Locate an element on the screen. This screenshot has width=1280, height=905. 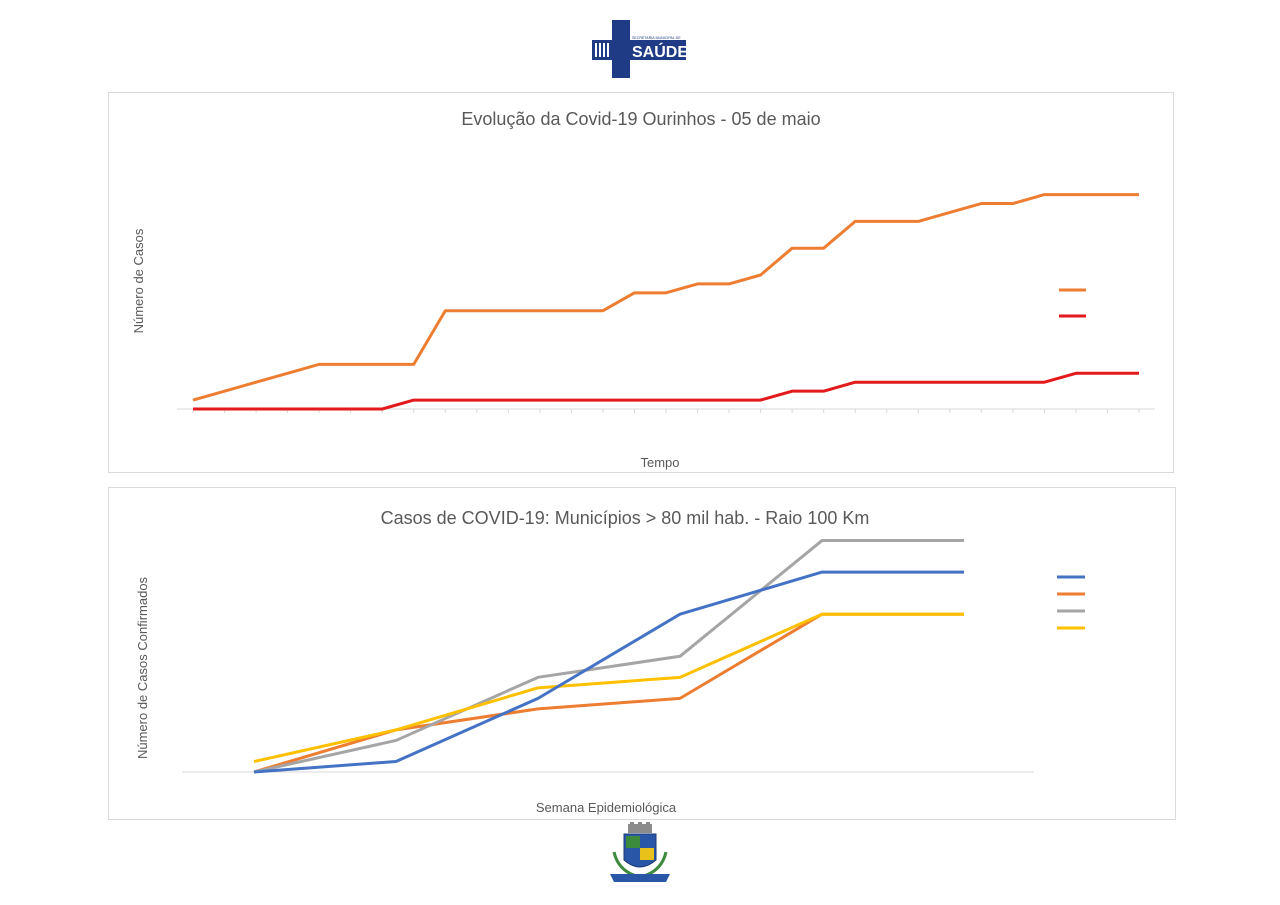
y-axis-label: Número de Casos is located at coordinates (138, 280).